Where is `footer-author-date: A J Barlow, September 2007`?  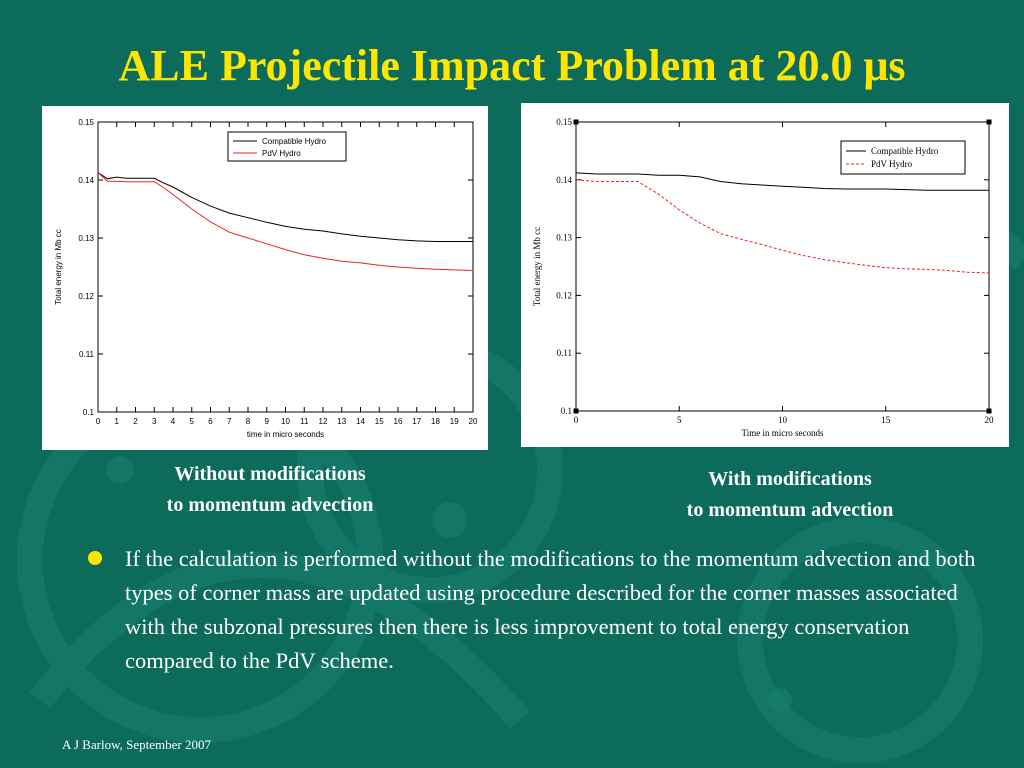 footer-author-date: A J Barlow, September 2007 is located at coordinates (136, 744).